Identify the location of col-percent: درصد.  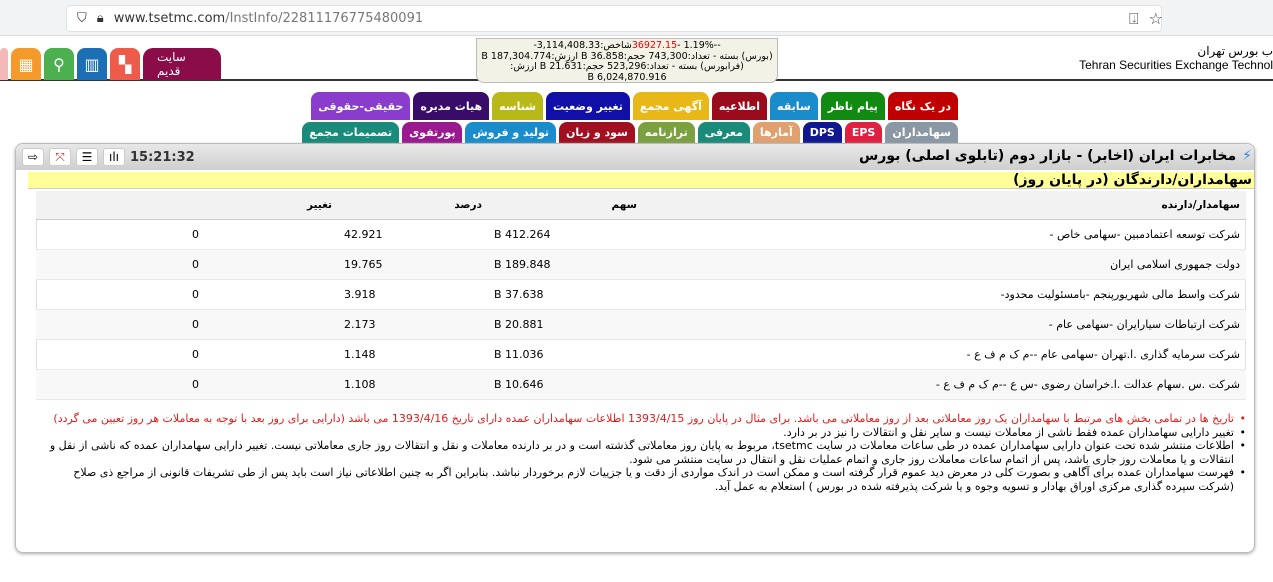
(413, 205).